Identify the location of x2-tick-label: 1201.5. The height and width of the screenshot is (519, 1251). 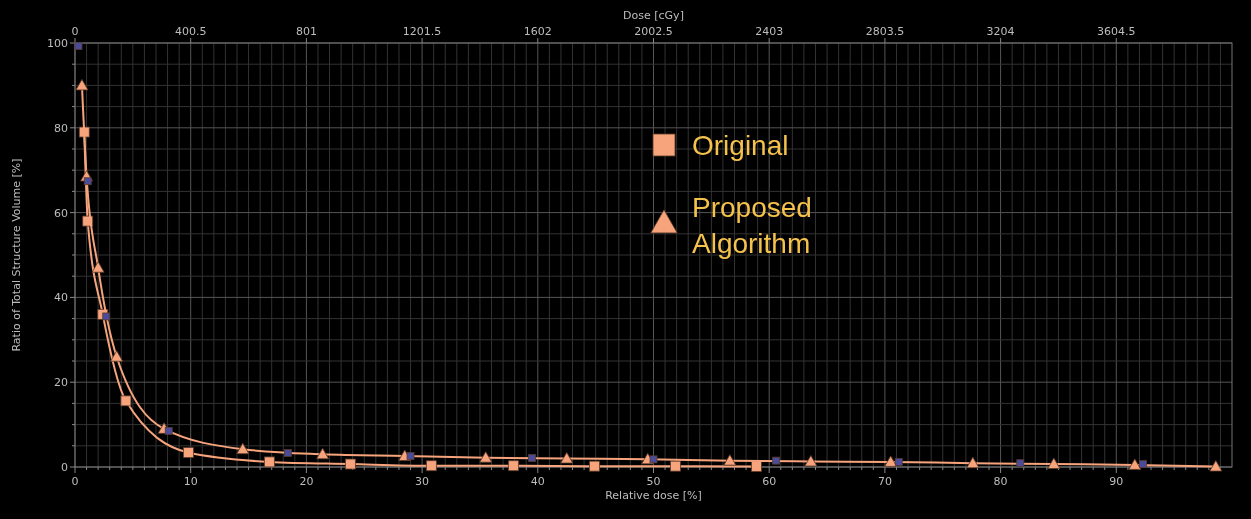
(422, 31).